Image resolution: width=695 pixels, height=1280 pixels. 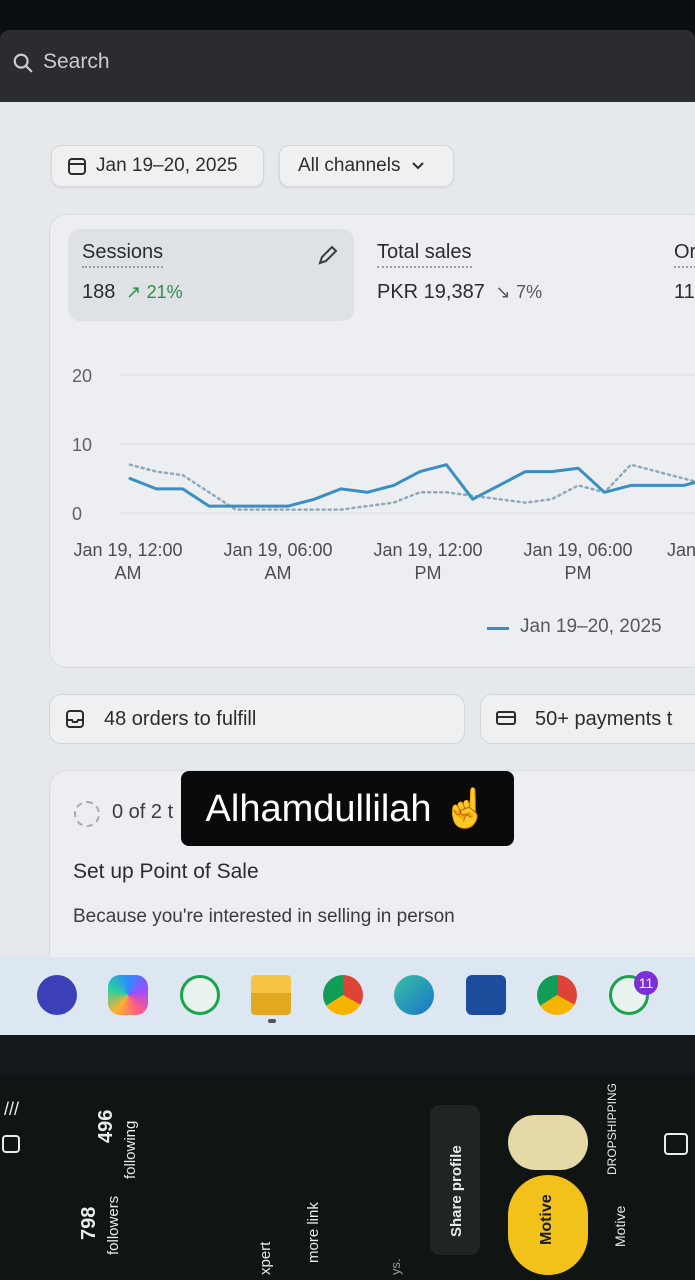 What do you see at coordinates (128, 995) in the screenshot?
I see `copilot-icon` at bounding box center [128, 995].